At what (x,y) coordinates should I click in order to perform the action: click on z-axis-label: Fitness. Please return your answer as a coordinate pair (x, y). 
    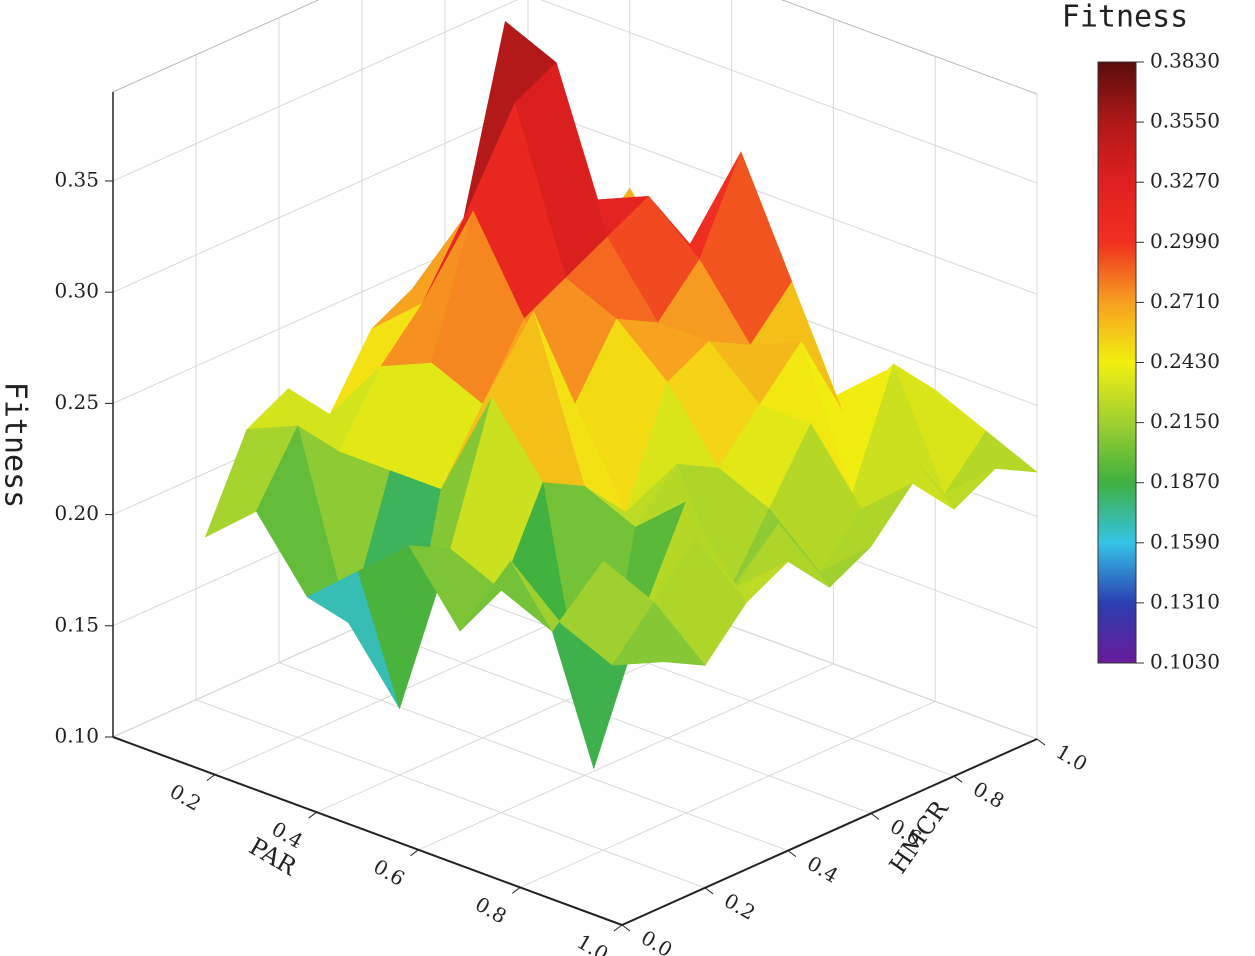
    Looking at the image, I should click on (16, 445).